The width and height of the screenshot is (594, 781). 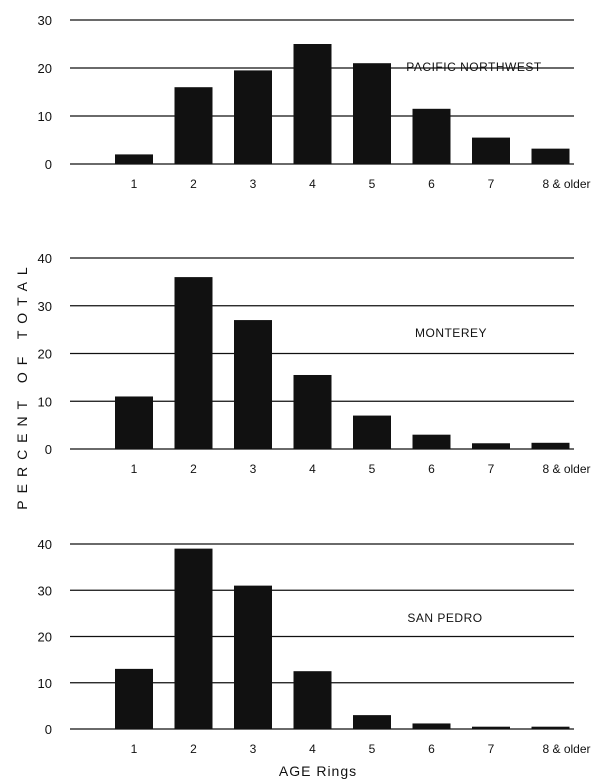 I want to click on panel-title: SAN PEDRO, so click(x=444, y=618).